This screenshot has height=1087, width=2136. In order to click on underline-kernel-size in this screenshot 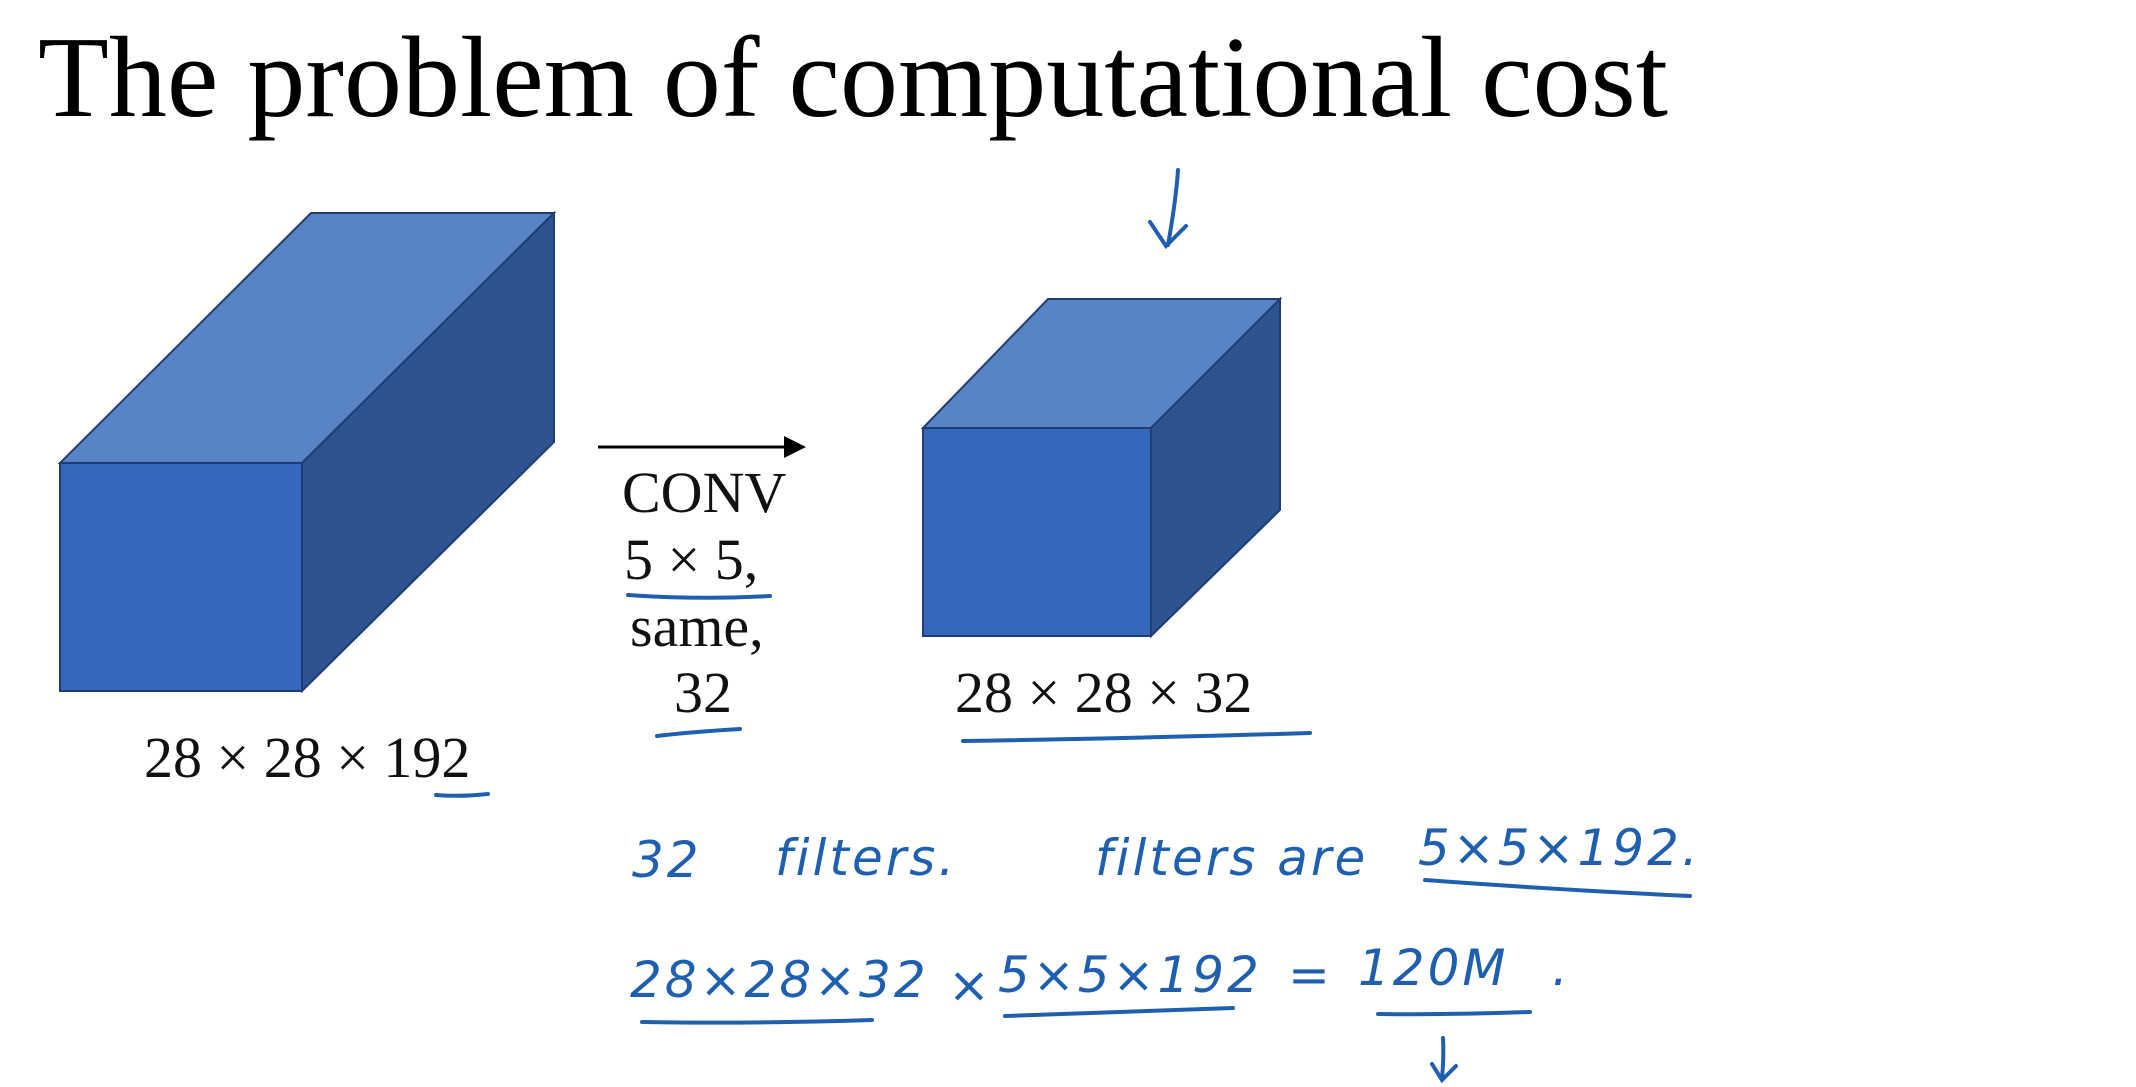, I will do `click(699, 596)`.